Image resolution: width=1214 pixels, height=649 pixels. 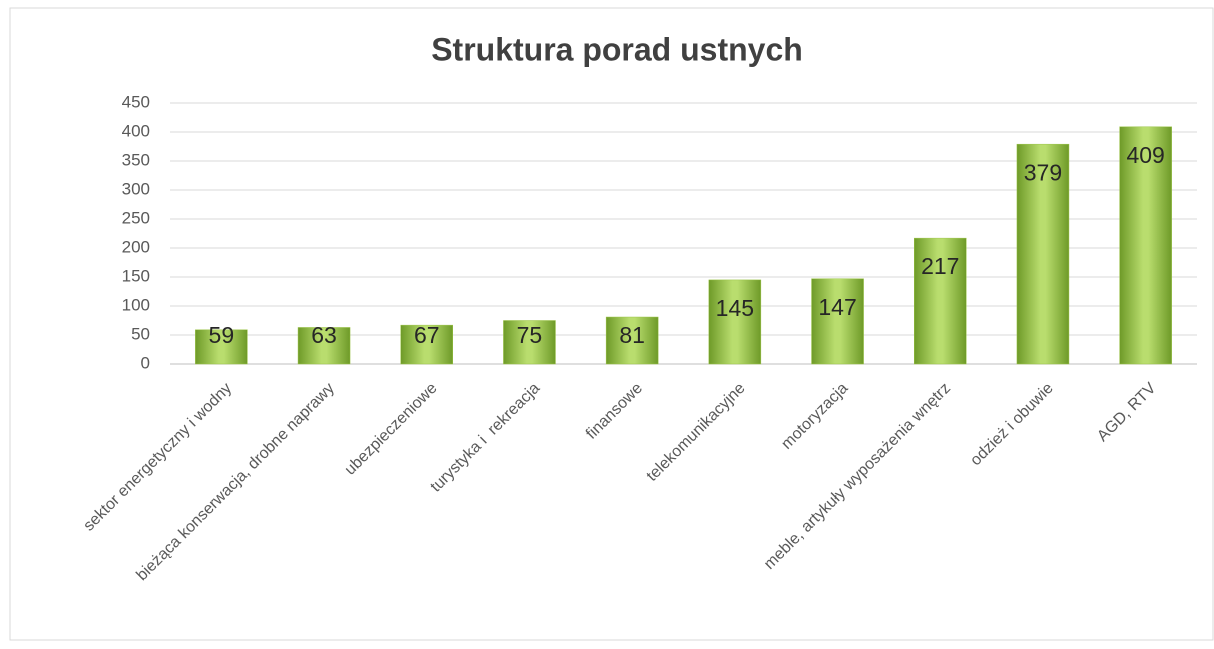 I want to click on y-tick-label: 150, so click(x=136, y=275).